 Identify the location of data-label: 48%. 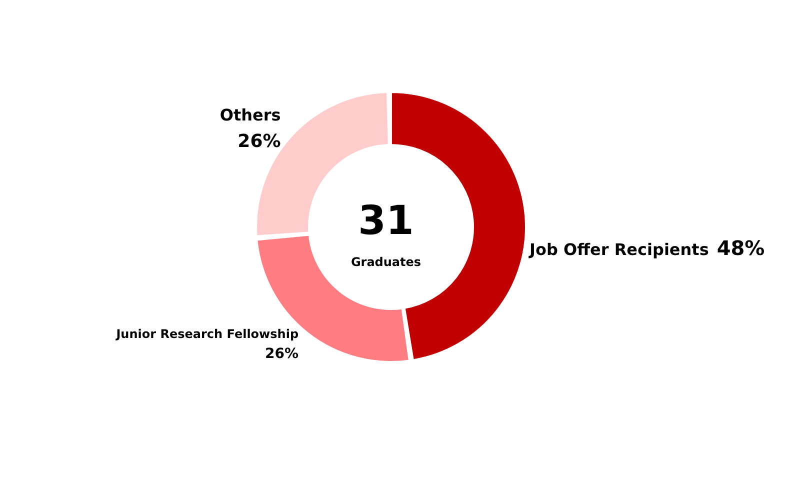
(740, 248).